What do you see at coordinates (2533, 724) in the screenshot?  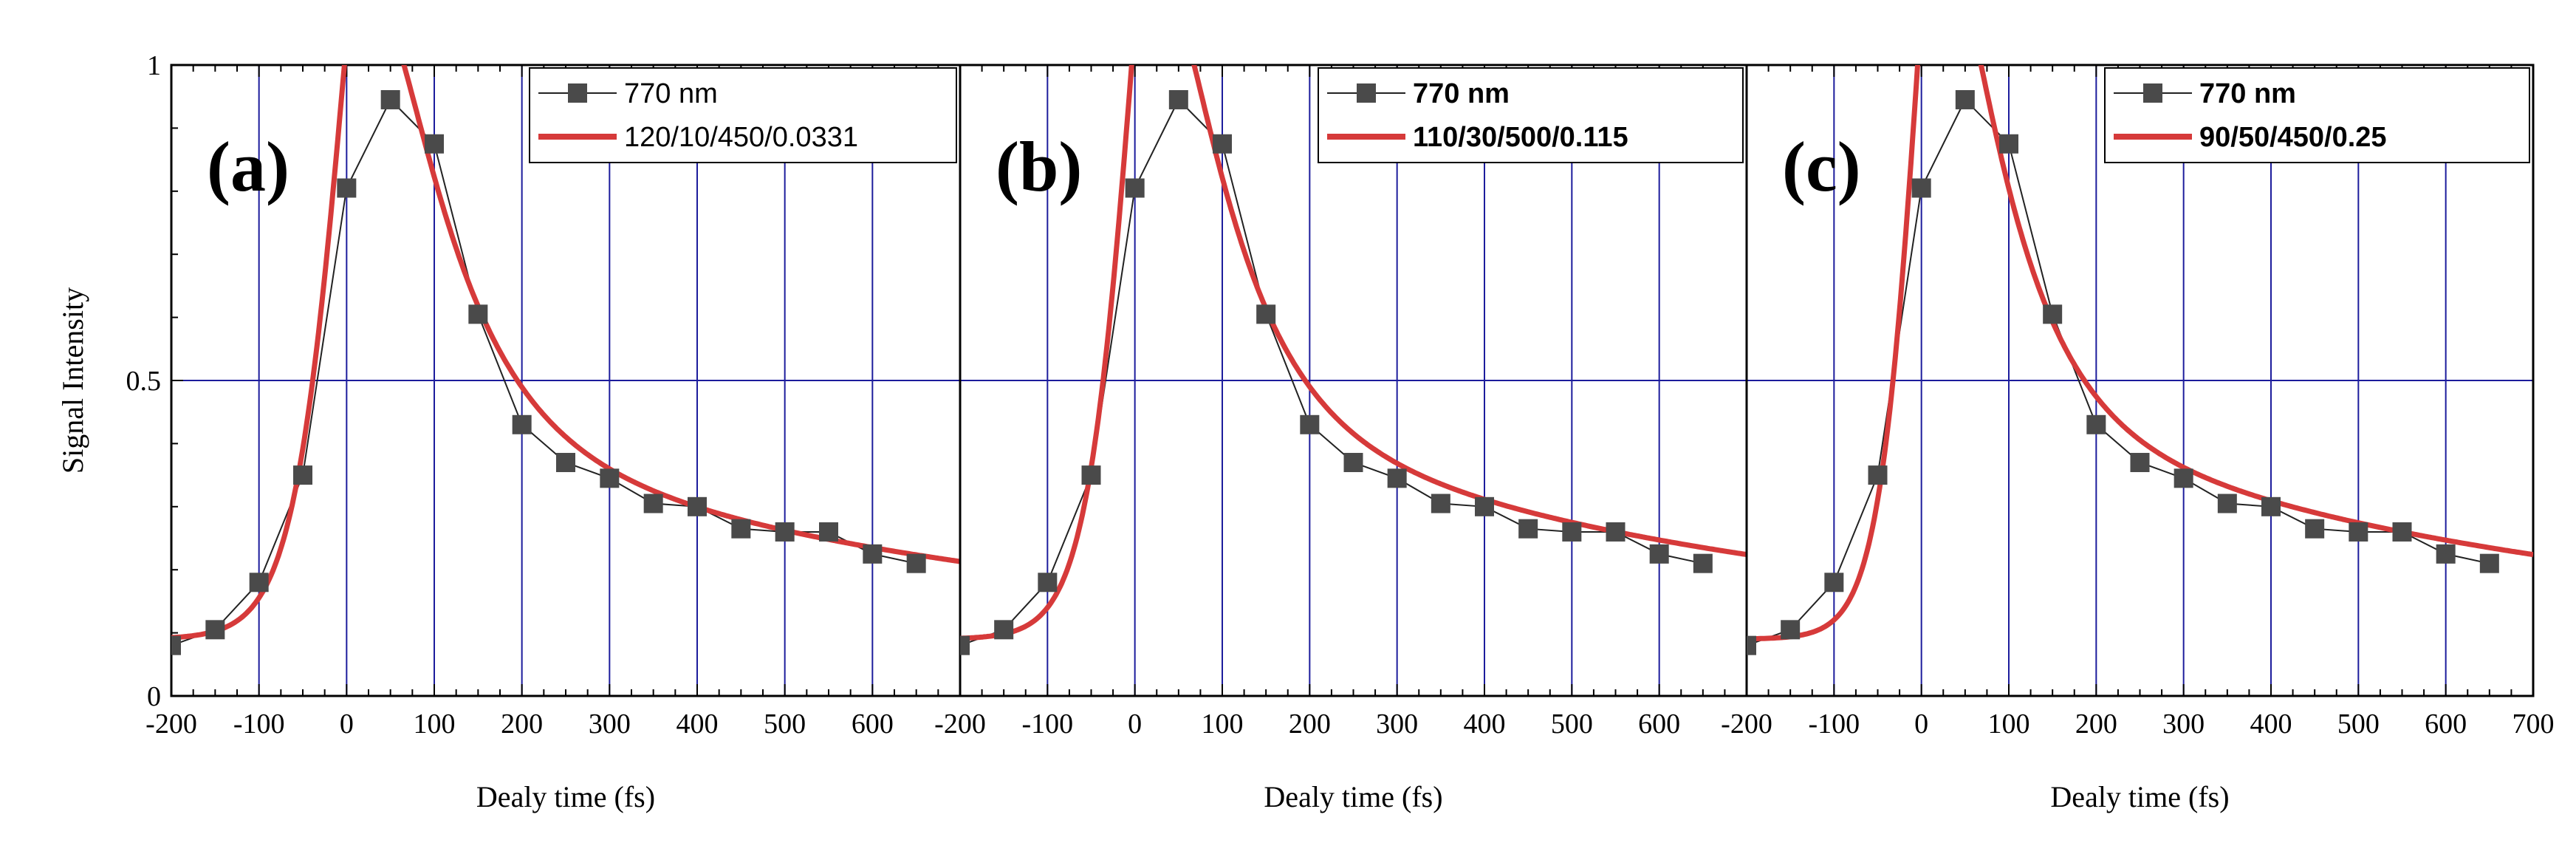 I see `x-tick-label: 700` at bounding box center [2533, 724].